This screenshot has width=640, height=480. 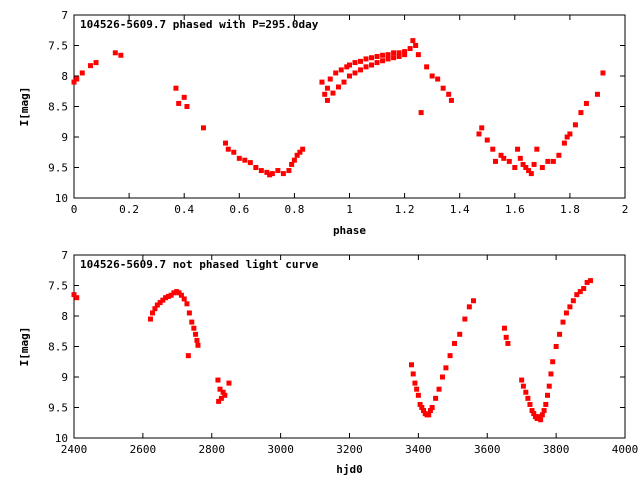 What do you see at coordinates (625, 209) in the screenshot?
I see `x-tick-label: 2` at bounding box center [625, 209].